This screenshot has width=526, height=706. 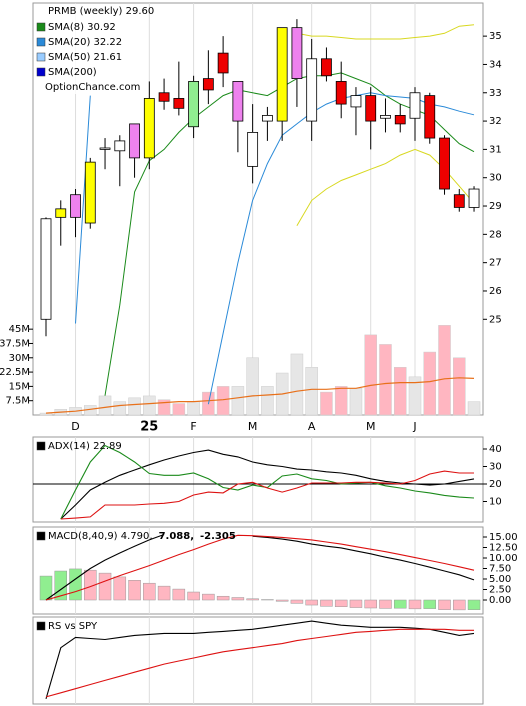 What do you see at coordinates (82, 27) in the screenshot?
I see `legend-label: SMA(8) 30.92` at bounding box center [82, 27].